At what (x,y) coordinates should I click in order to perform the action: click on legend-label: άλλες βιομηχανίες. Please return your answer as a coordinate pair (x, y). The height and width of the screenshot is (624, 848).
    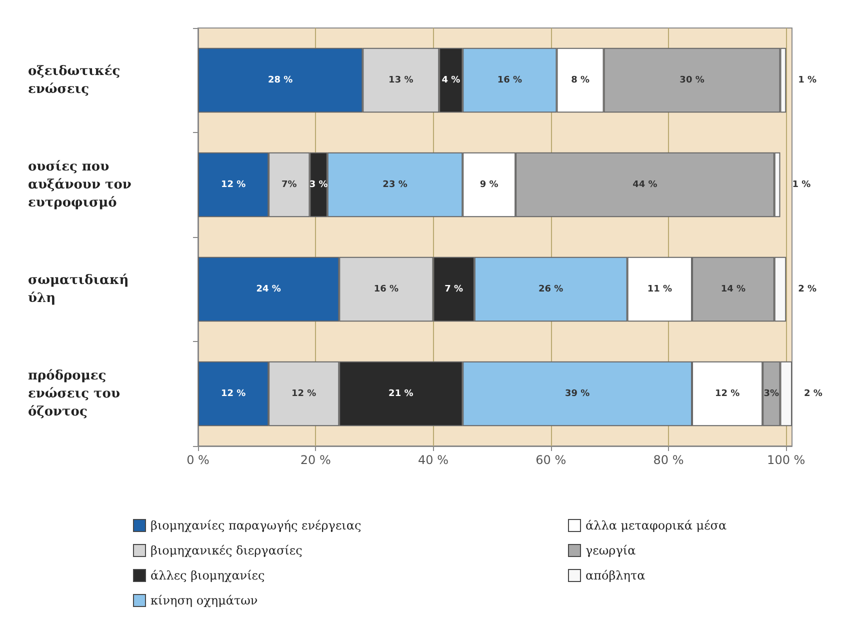
    Looking at the image, I should click on (208, 575).